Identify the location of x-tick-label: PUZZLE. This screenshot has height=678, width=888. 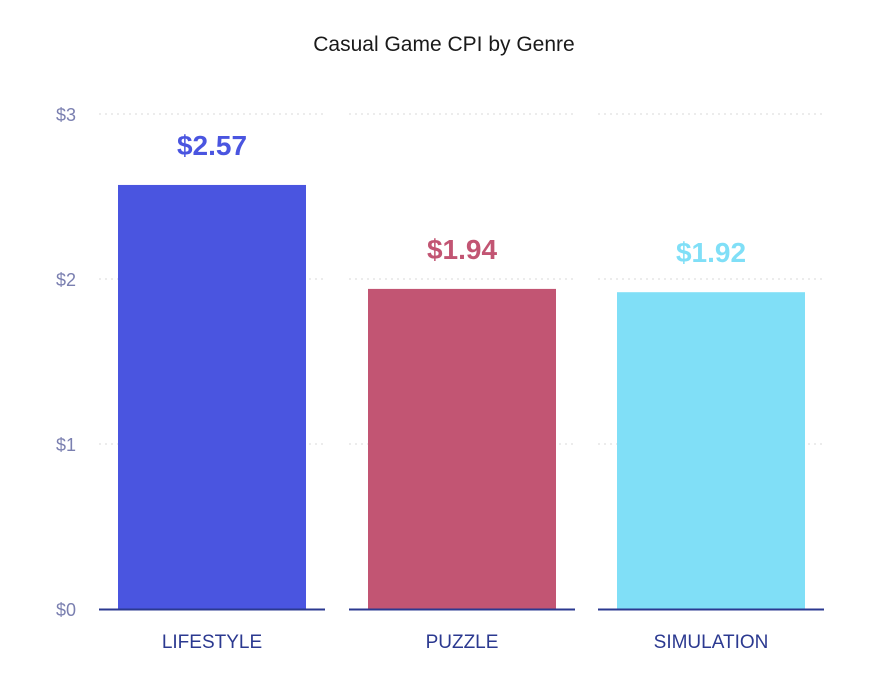
(462, 642).